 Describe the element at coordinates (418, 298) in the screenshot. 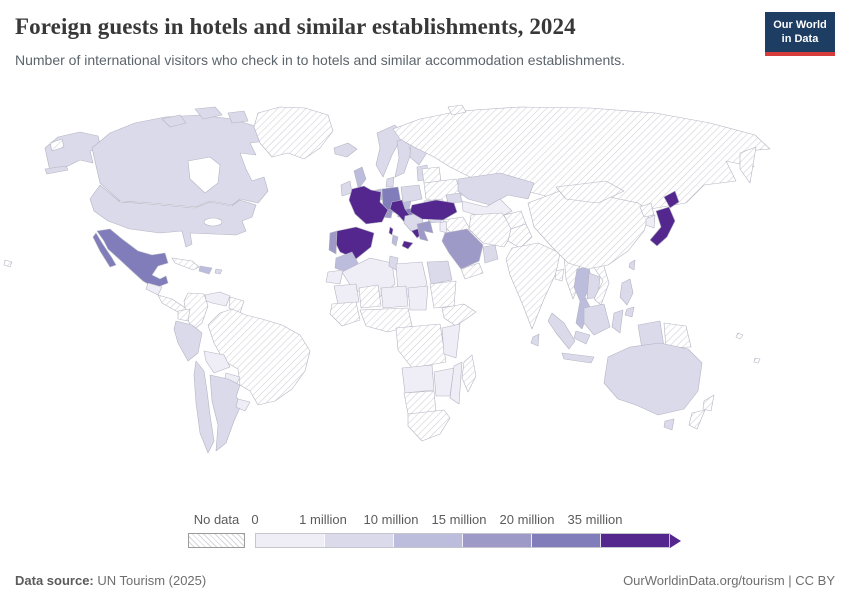

I see `country-chad` at that location.